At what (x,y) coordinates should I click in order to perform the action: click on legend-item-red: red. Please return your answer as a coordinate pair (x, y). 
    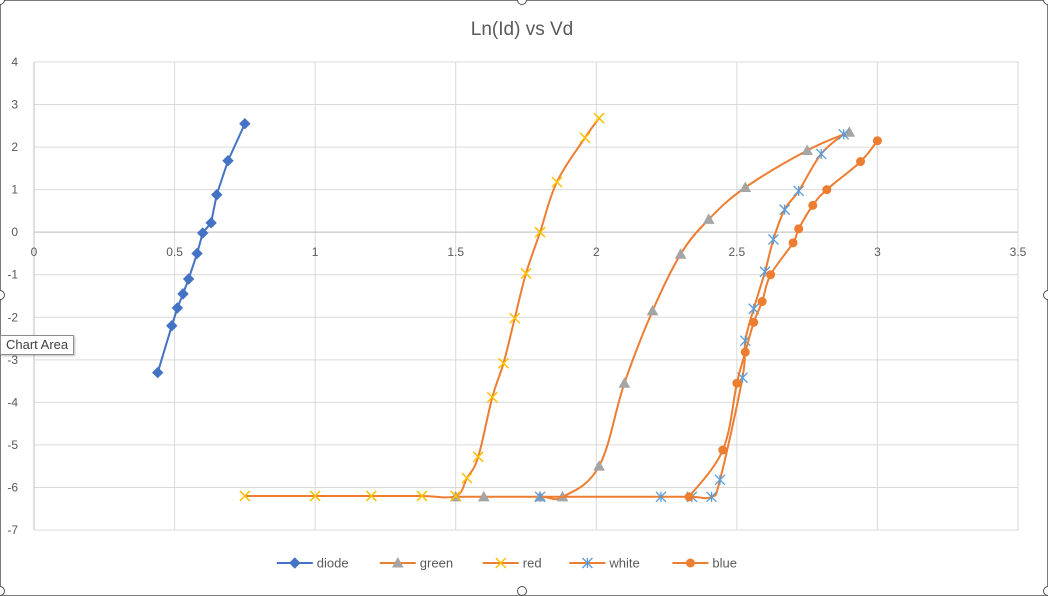
    Looking at the image, I should click on (512, 563).